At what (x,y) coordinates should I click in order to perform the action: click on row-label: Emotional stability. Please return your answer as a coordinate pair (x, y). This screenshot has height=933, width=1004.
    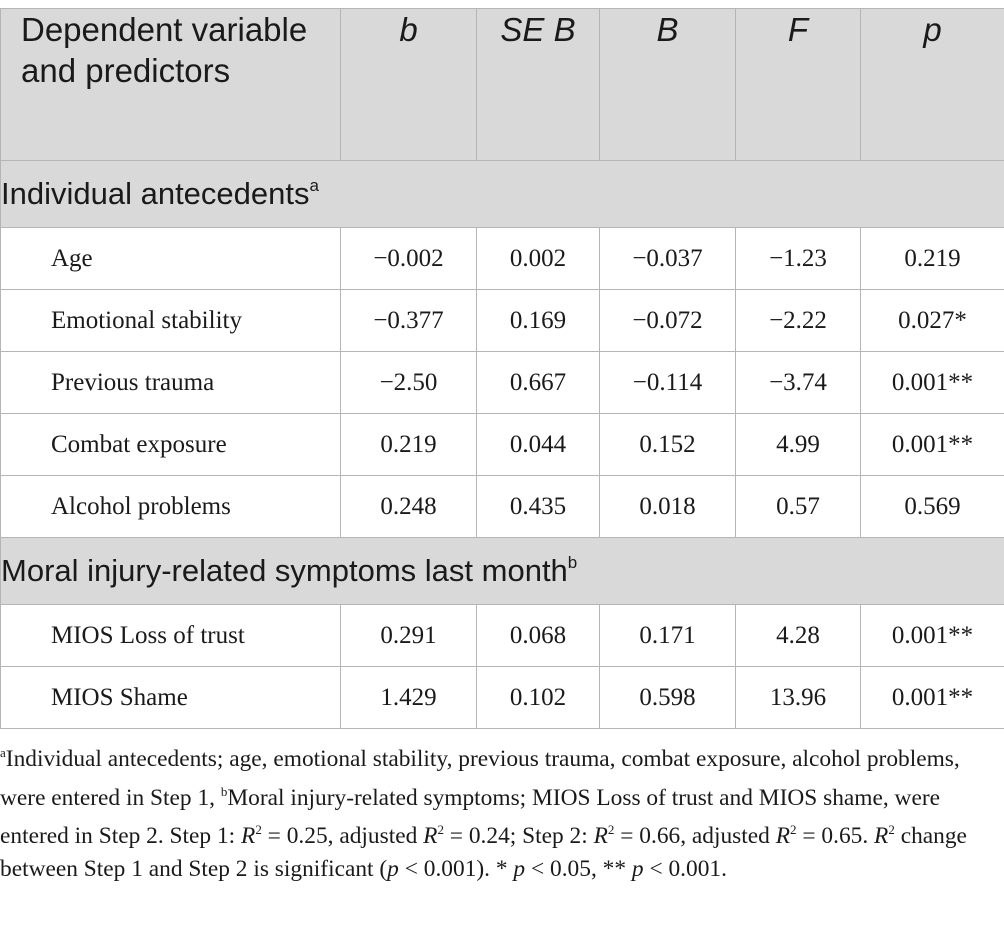
    Looking at the image, I should click on (170, 320).